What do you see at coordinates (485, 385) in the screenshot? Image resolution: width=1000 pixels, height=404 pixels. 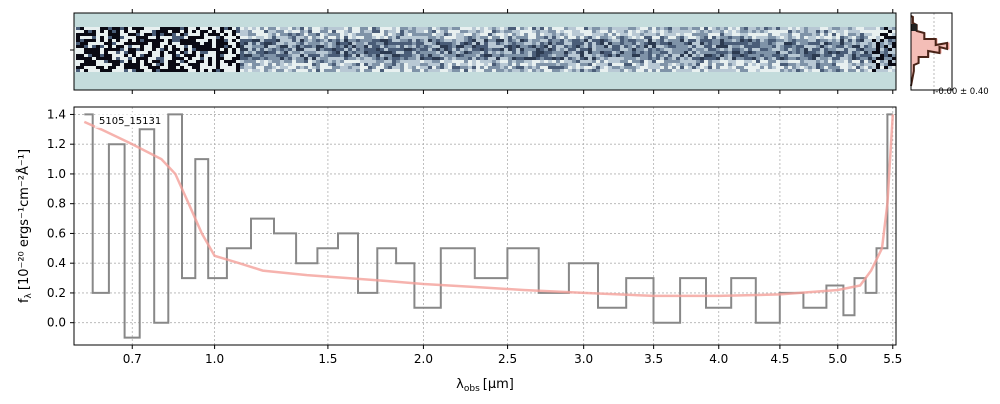 I see `x-axis-label: λobs [μm]` at bounding box center [485, 385].